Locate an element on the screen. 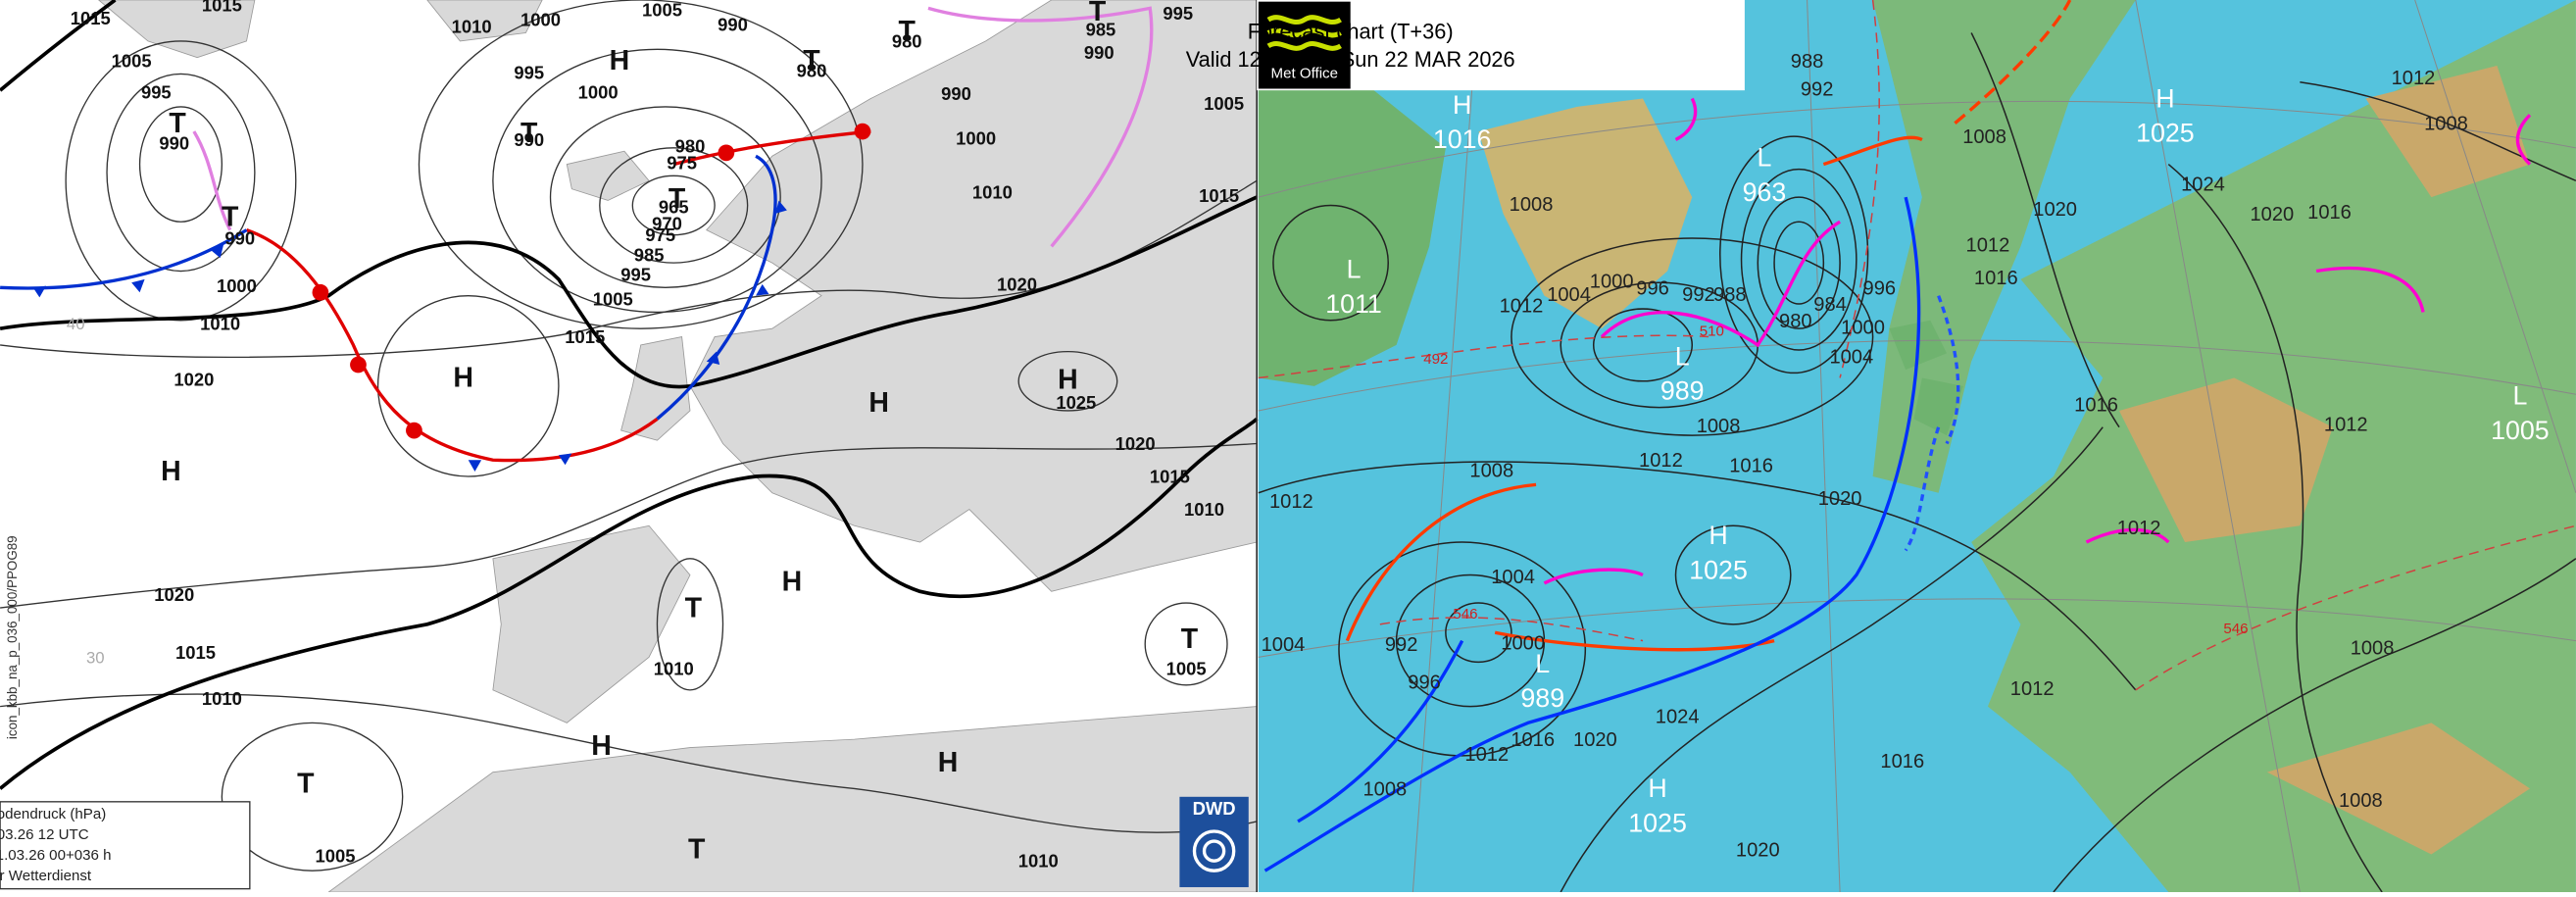 This screenshot has width=2576, height=897. thickness-label: 510 is located at coordinates (1712, 332).